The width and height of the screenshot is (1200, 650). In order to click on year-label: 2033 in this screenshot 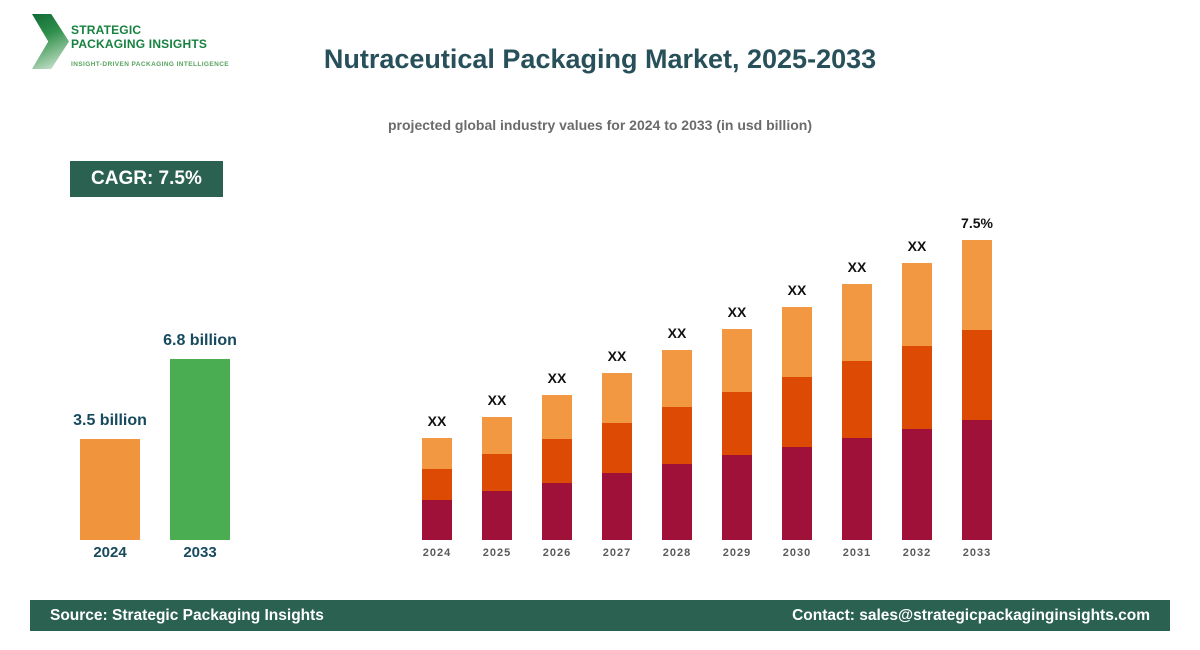, I will do `click(977, 553)`.